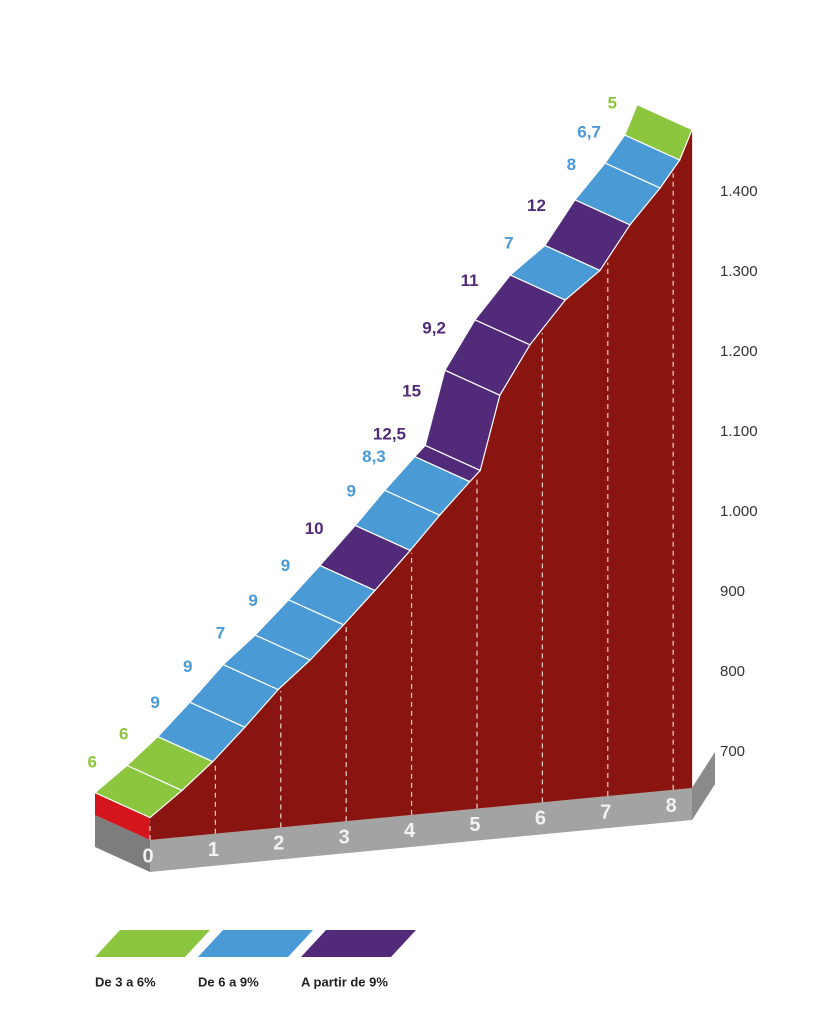 The width and height of the screenshot is (825, 1024). What do you see at coordinates (410, 831) in the screenshot?
I see `x-tick-label: 4` at bounding box center [410, 831].